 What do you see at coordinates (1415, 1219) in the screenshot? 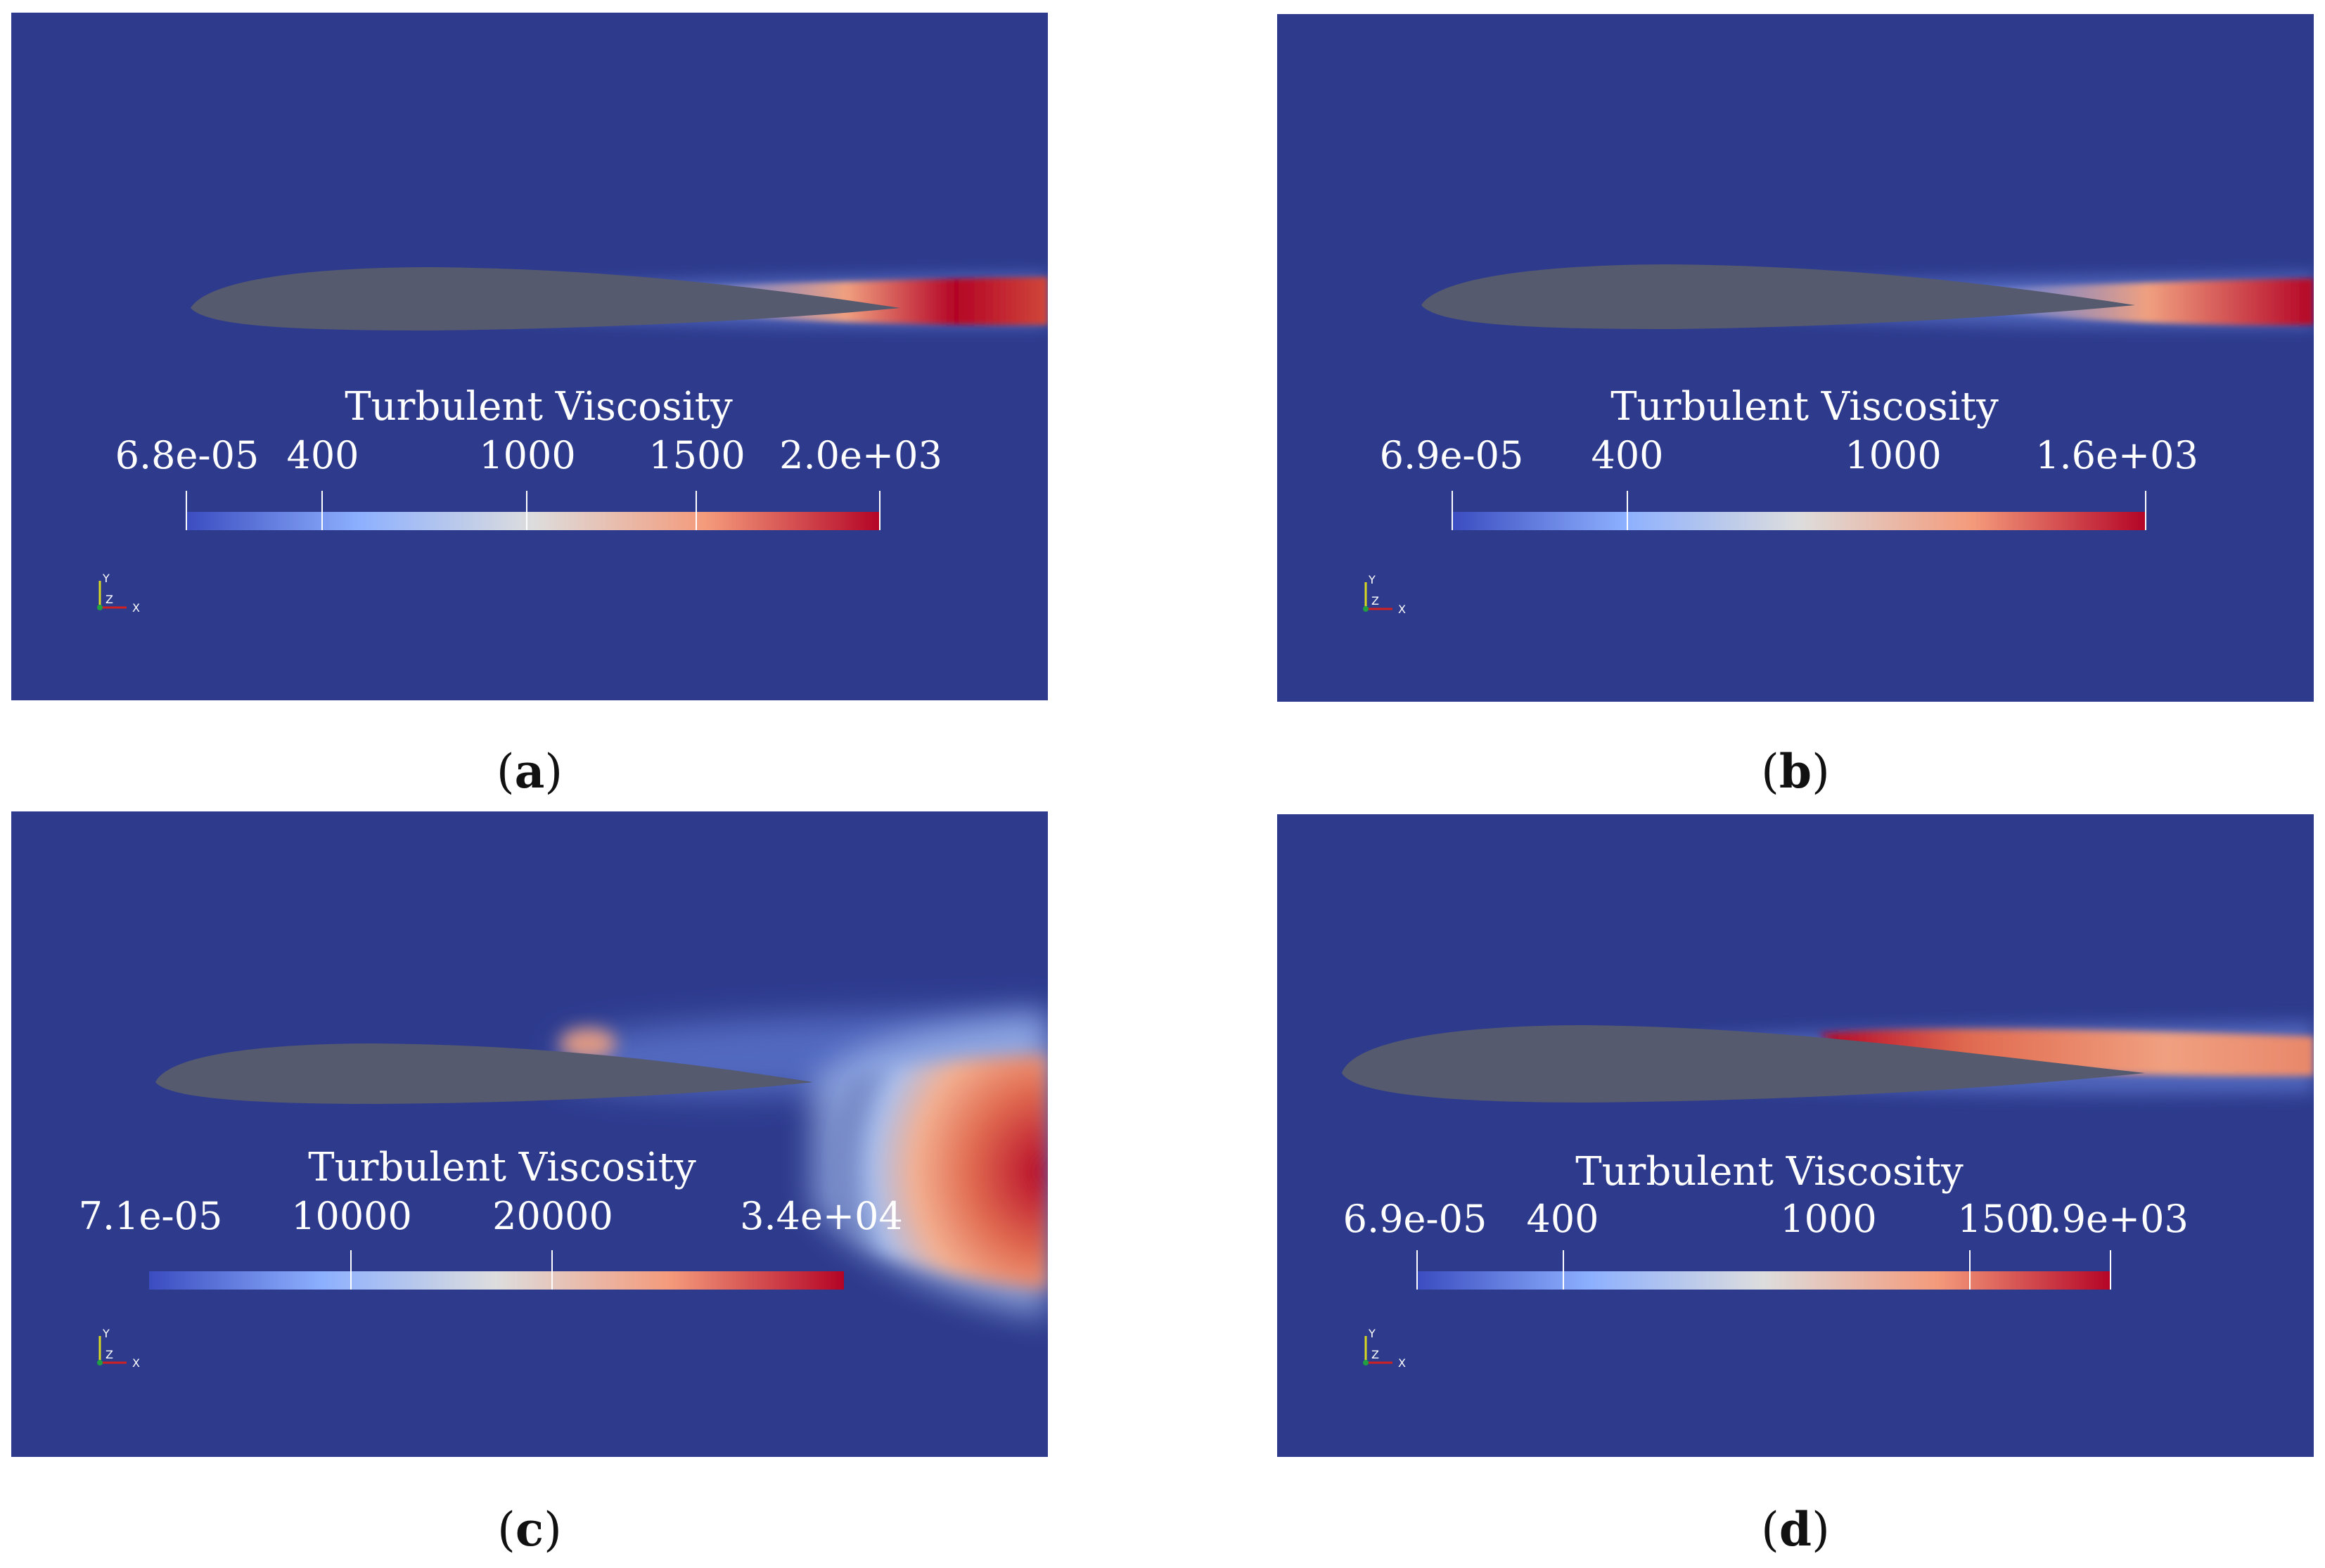
I see `colorbar-label-d-0: 6.9e-05` at bounding box center [1415, 1219].